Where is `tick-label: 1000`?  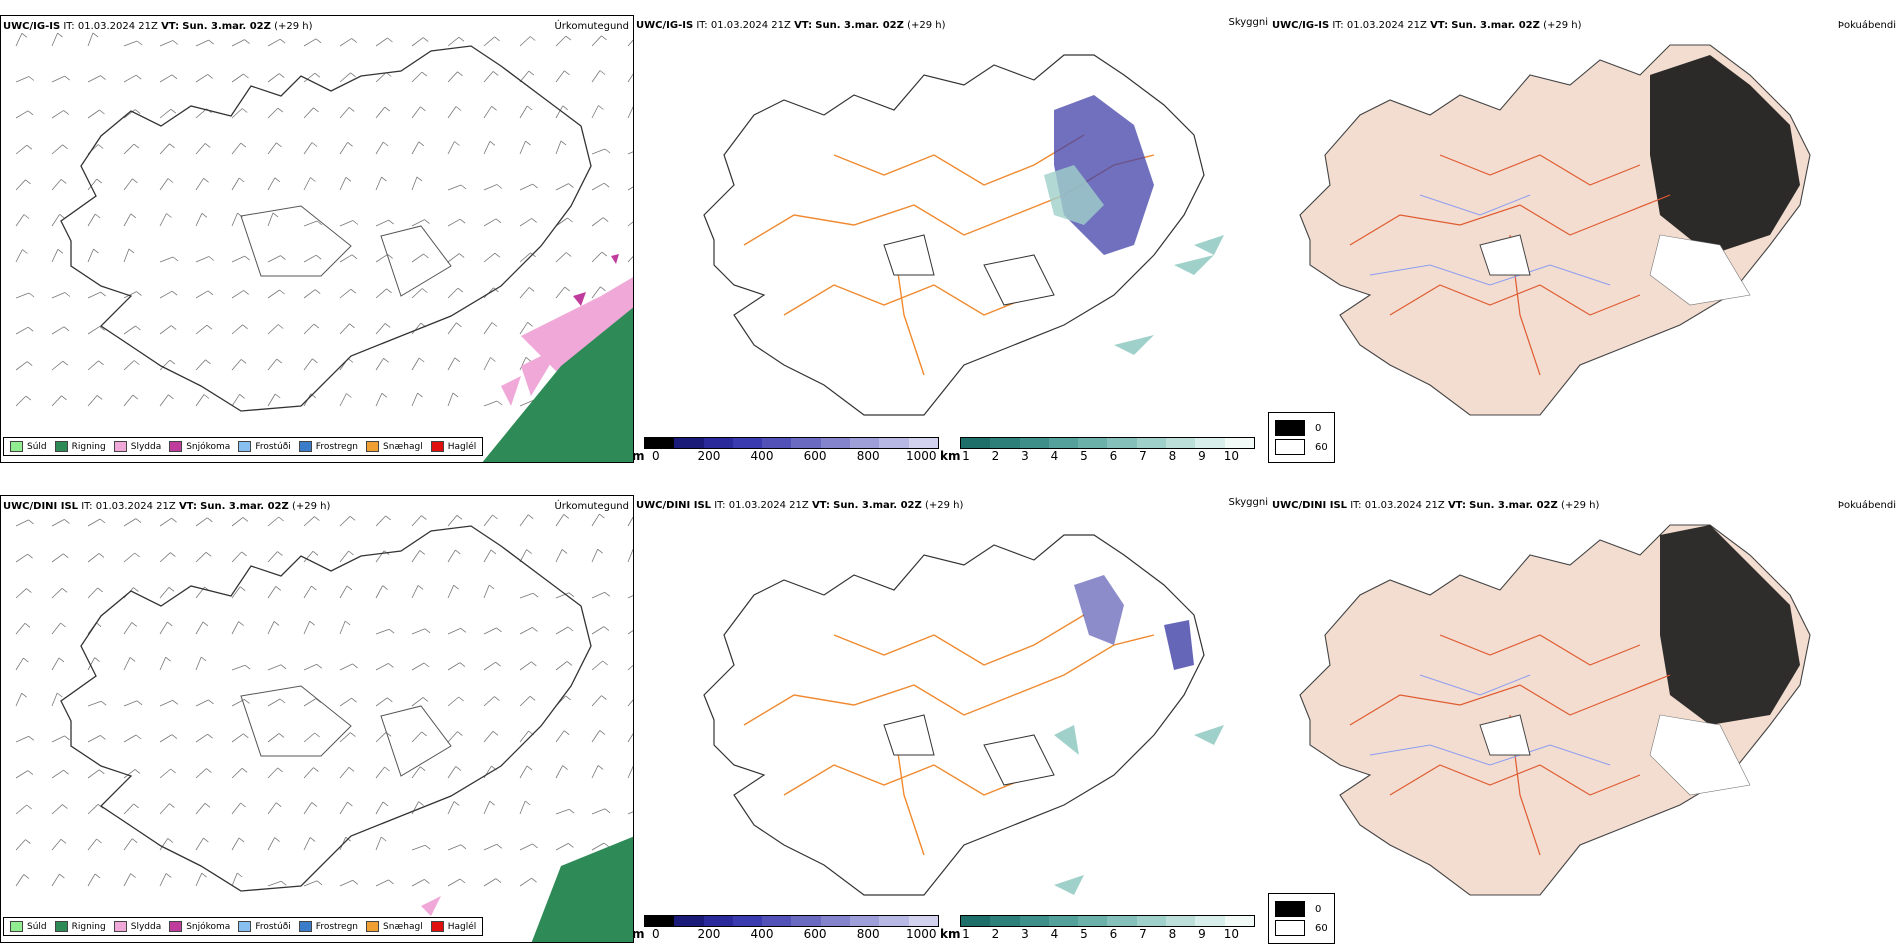
tick-label: 1000 is located at coordinates (921, 456).